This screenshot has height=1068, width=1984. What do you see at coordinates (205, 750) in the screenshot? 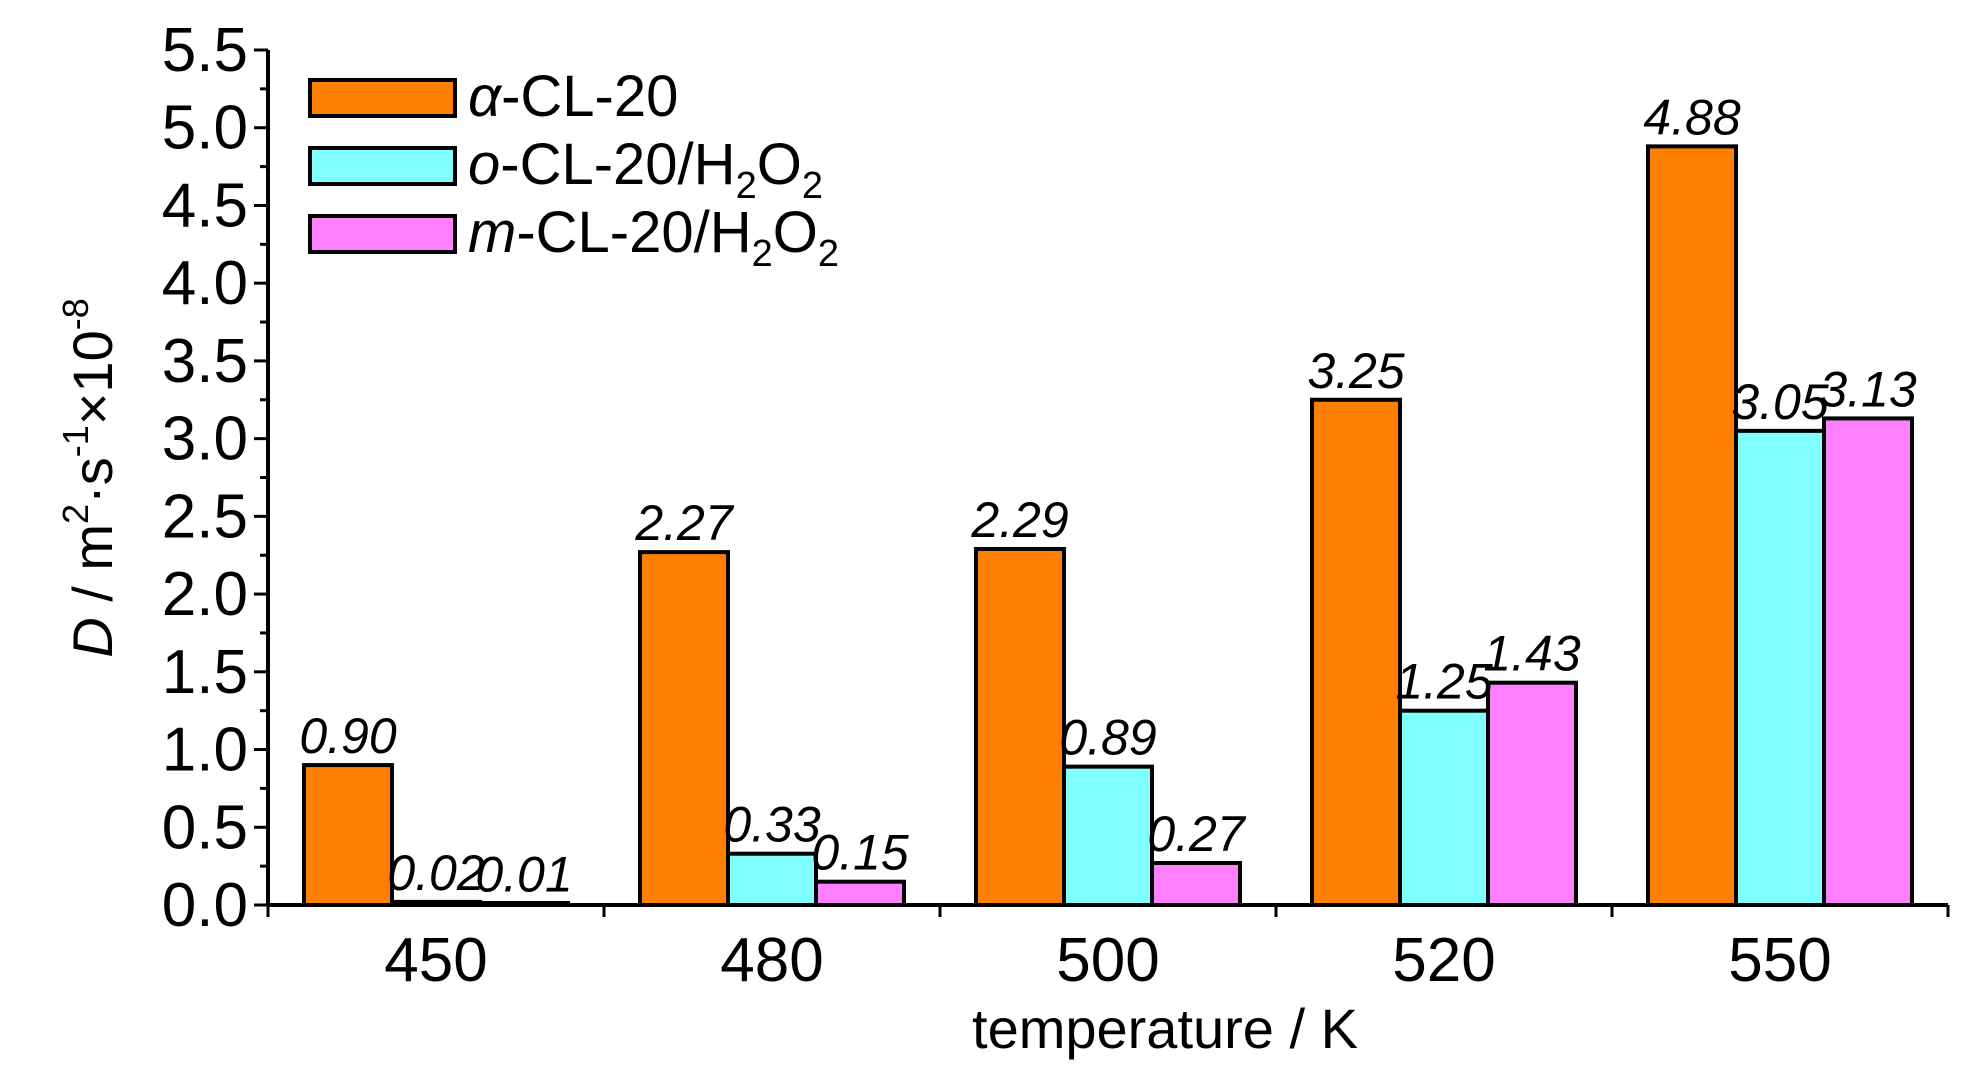
I see `y-tick-label: 1.0` at bounding box center [205, 750].